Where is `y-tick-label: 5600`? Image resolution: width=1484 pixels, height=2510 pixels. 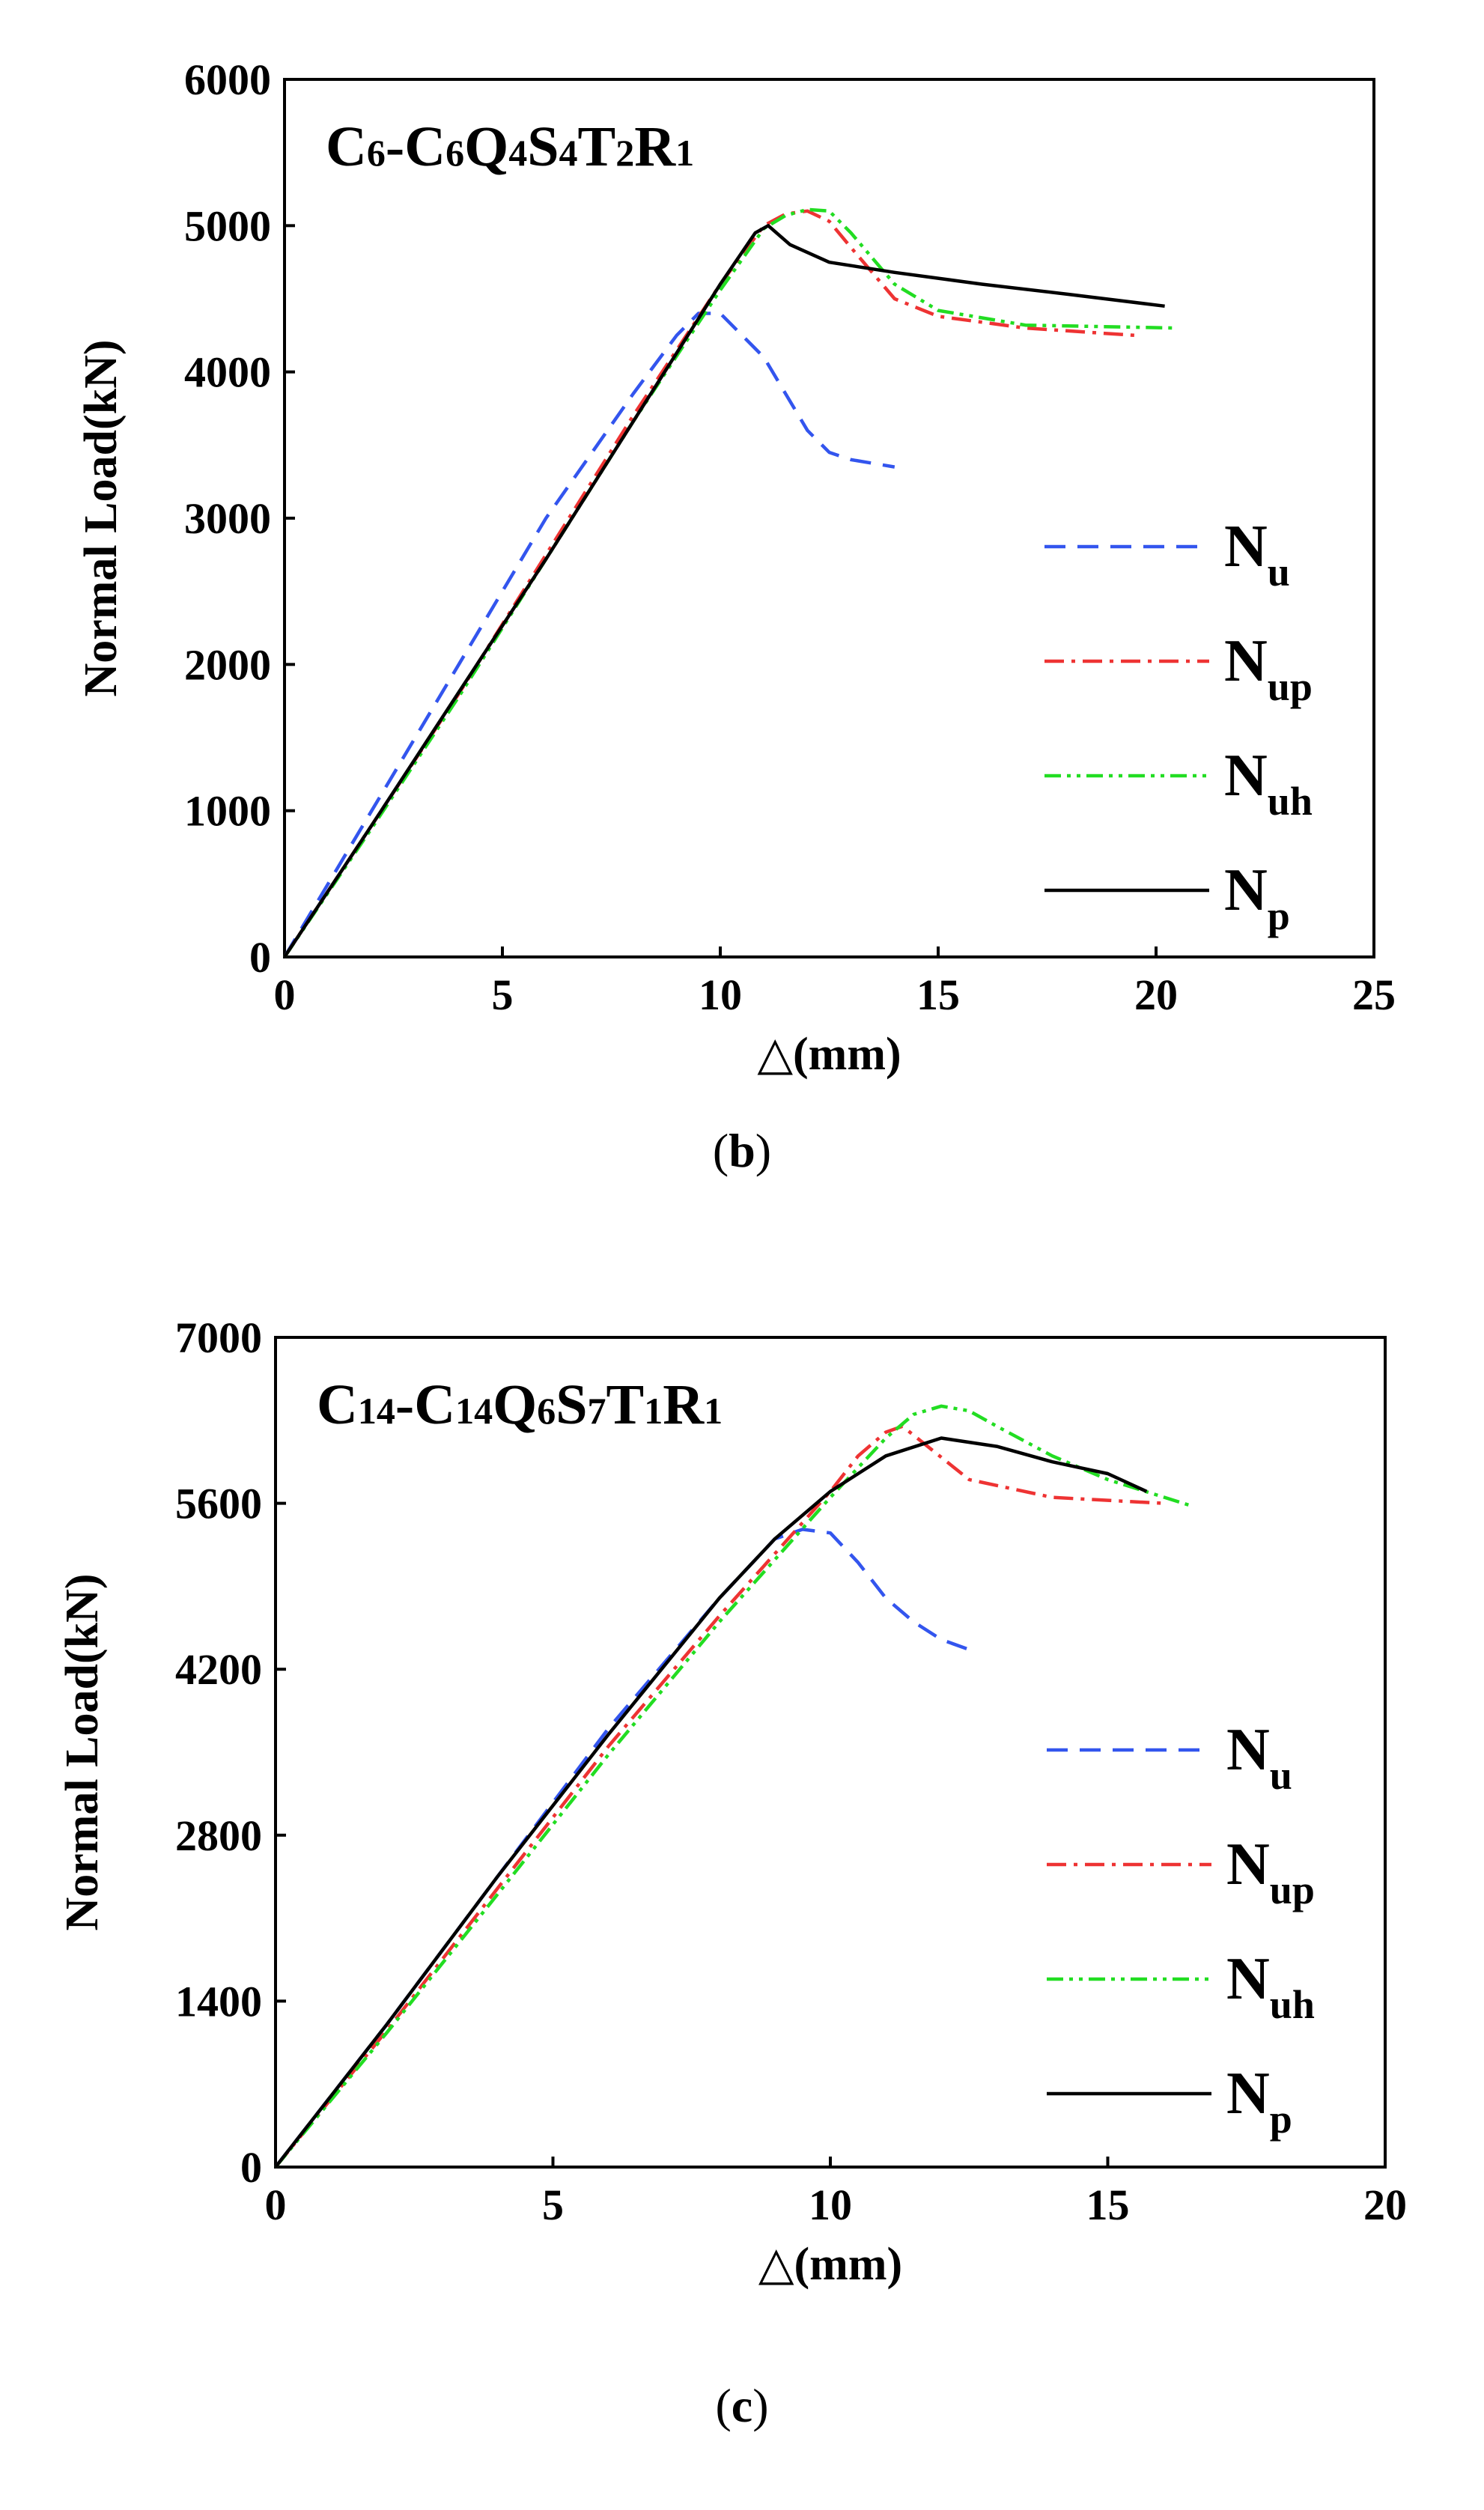
y-tick-label: 5600 is located at coordinates (218, 1504).